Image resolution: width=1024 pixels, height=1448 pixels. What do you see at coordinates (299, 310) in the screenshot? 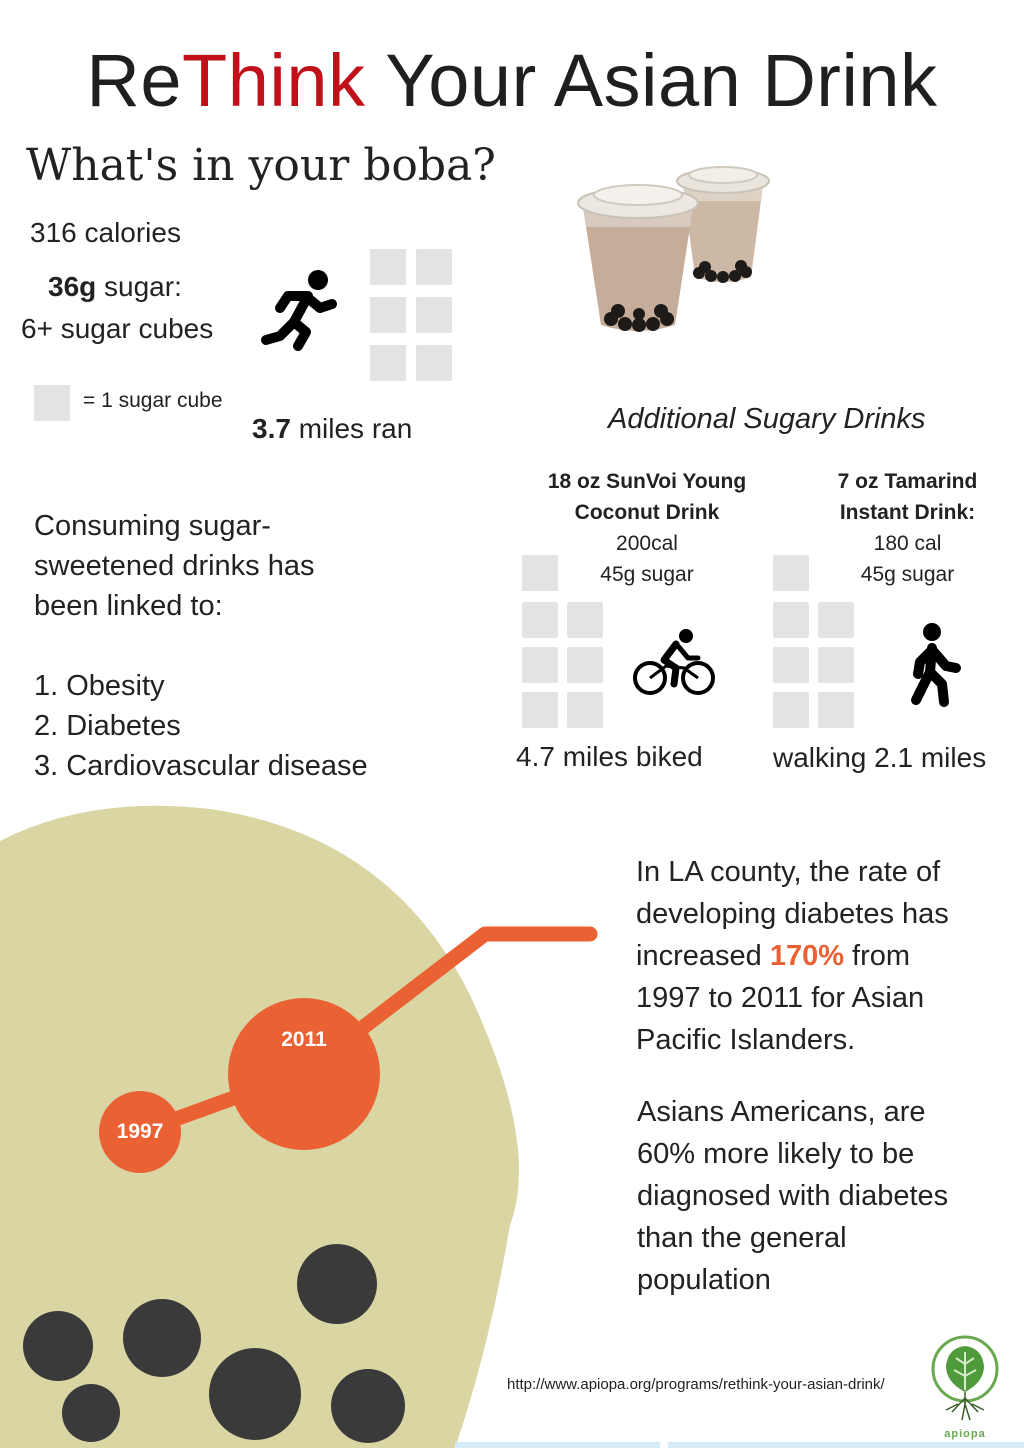
I see `runner-icon` at bounding box center [299, 310].